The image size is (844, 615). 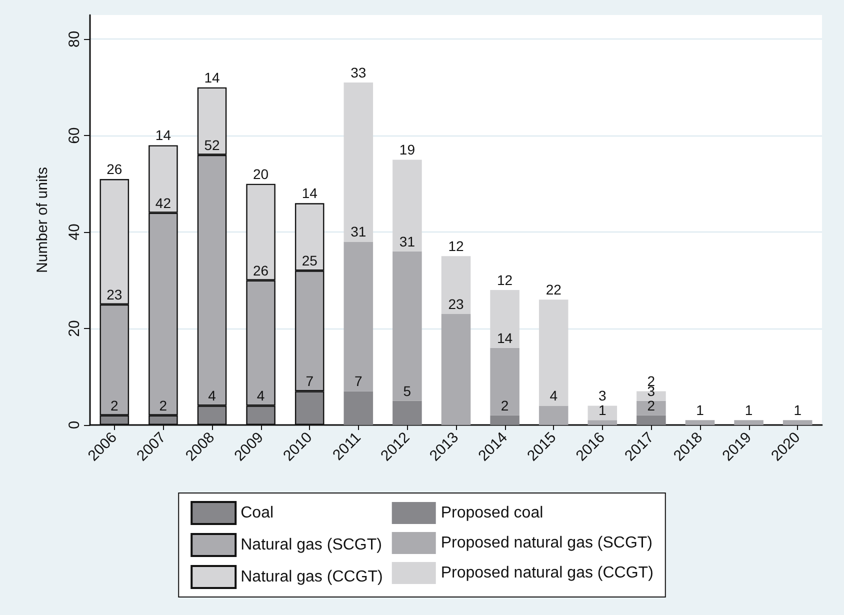 What do you see at coordinates (310, 260) in the screenshot?
I see `data-label: 25` at bounding box center [310, 260].